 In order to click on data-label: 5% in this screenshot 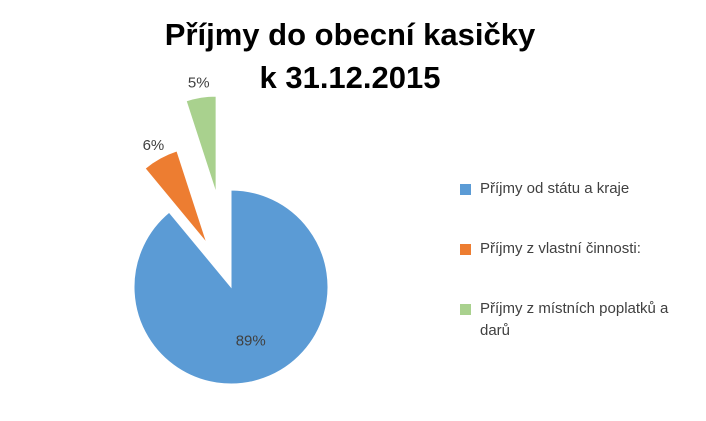, I will do `click(199, 83)`.